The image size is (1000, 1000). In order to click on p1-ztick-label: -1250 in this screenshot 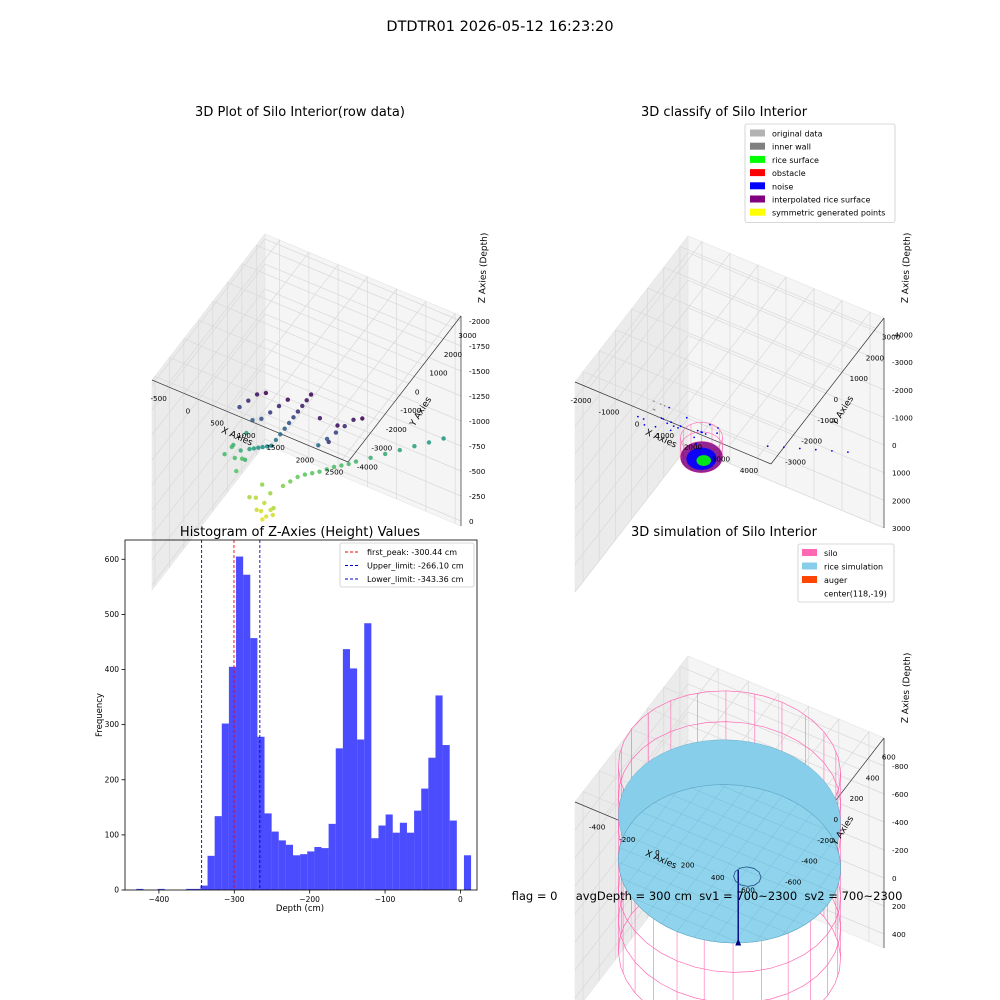, I will do `click(479, 396)`.